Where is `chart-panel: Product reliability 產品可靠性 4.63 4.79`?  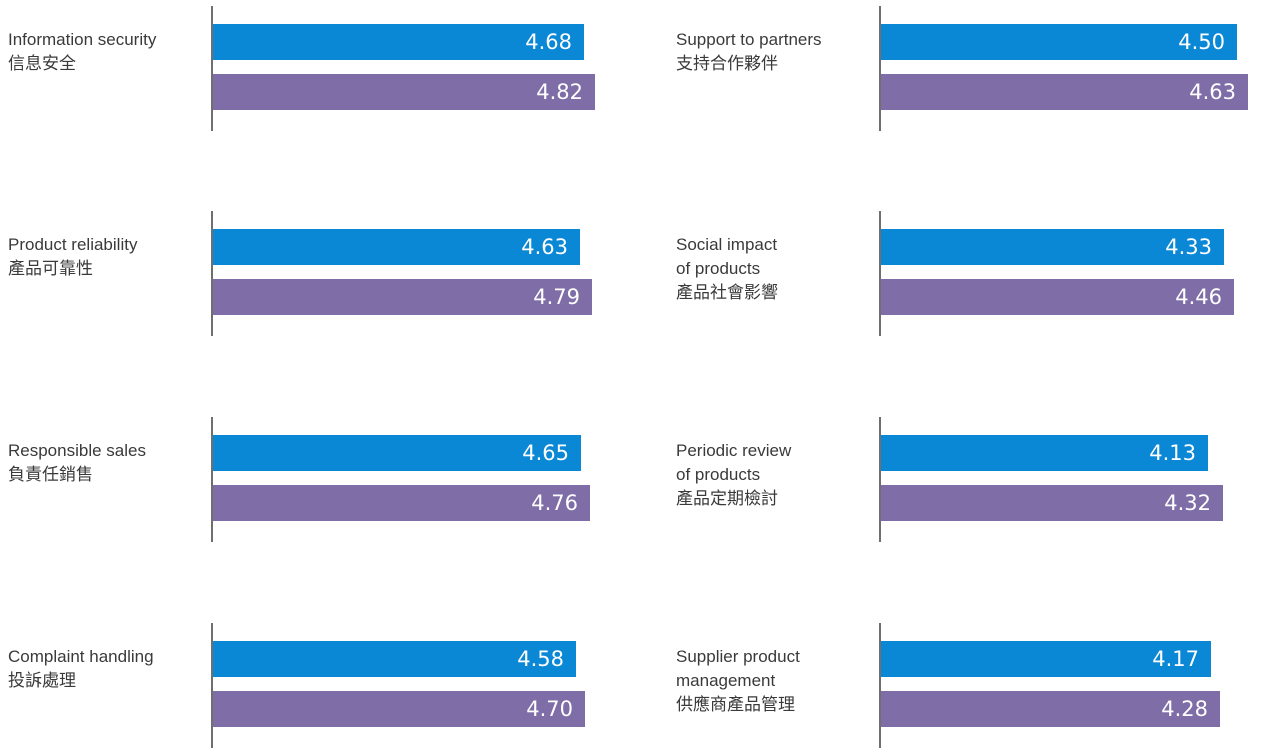
chart-panel: Product reliability 產品可靠性 4.63 4.79 is located at coordinates (318, 273).